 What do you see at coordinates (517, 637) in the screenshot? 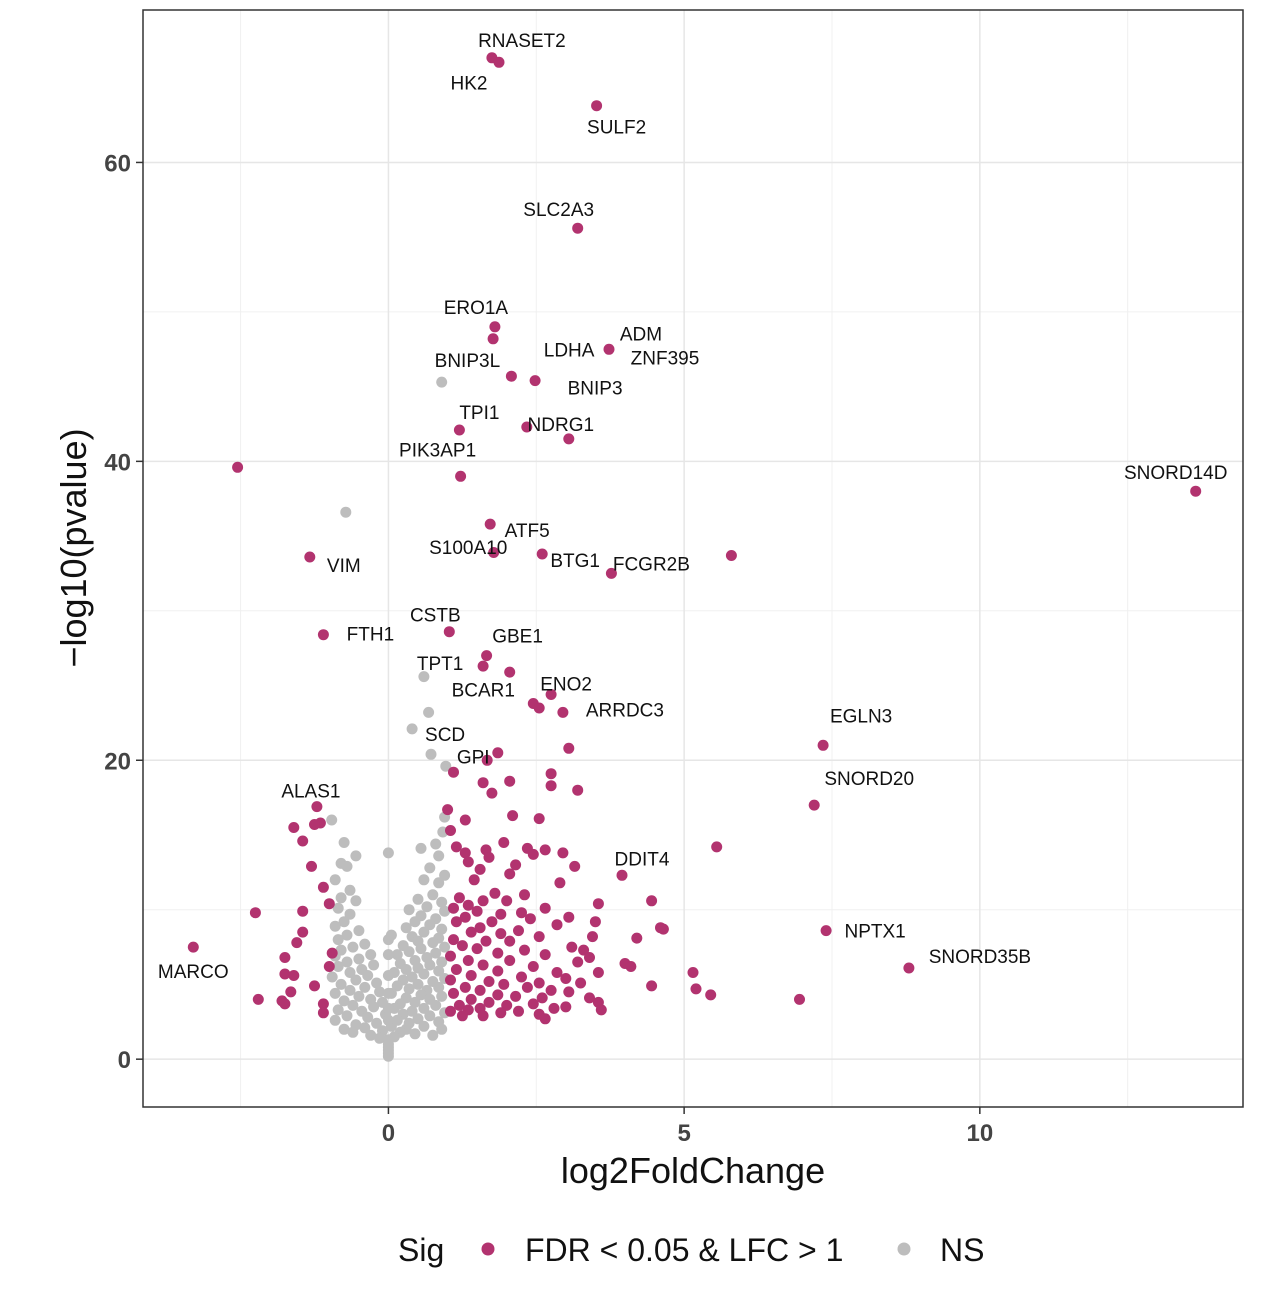
I see `gene-label: GBE1` at bounding box center [517, 637].